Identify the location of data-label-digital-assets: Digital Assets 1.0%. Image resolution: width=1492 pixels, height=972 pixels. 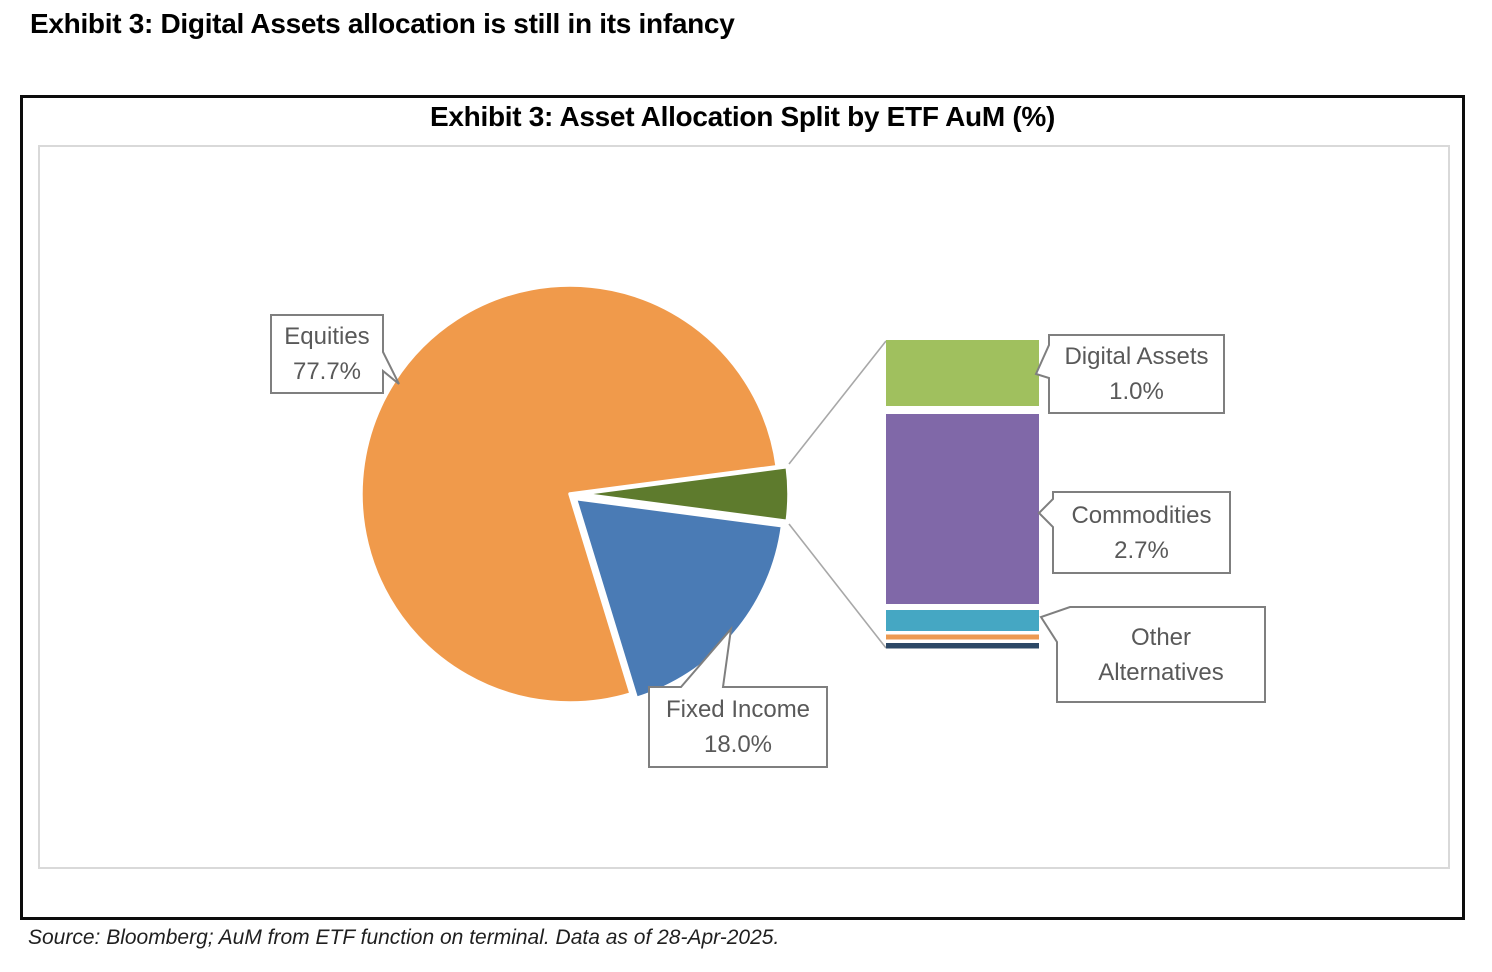
(1136, 374).